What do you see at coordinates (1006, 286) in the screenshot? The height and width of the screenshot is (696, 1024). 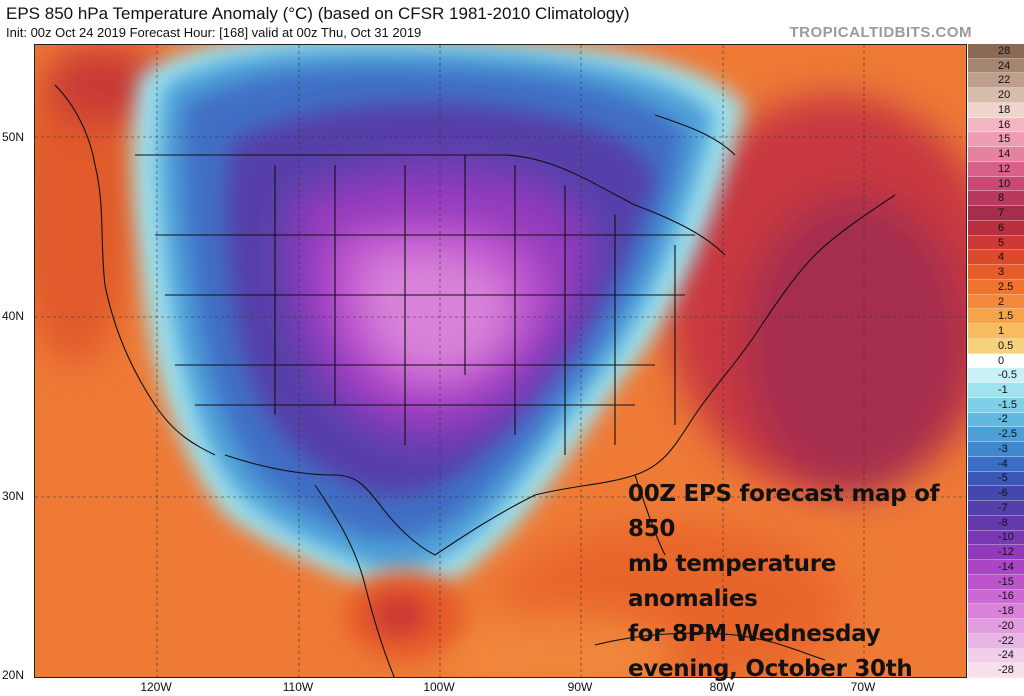 I see `colorbar-label: 2.5` at bounding box center [1006, 286].